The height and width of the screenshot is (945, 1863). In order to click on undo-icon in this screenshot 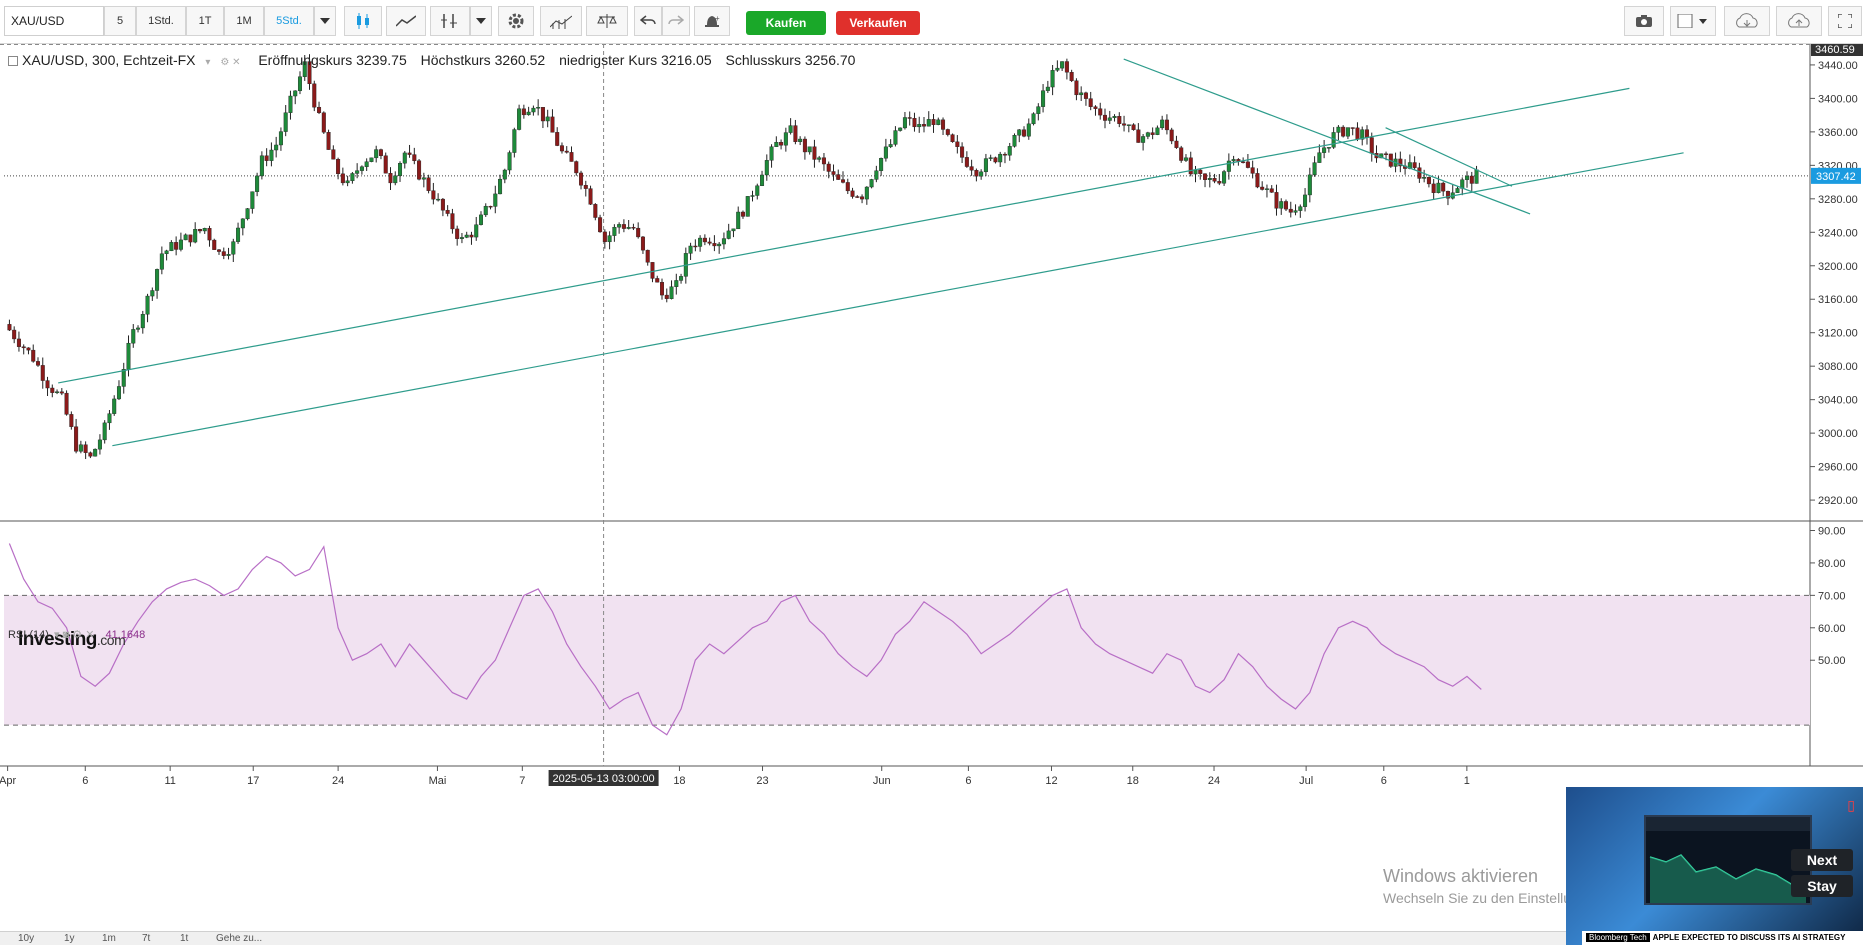, I will do `click(648, 21)`.